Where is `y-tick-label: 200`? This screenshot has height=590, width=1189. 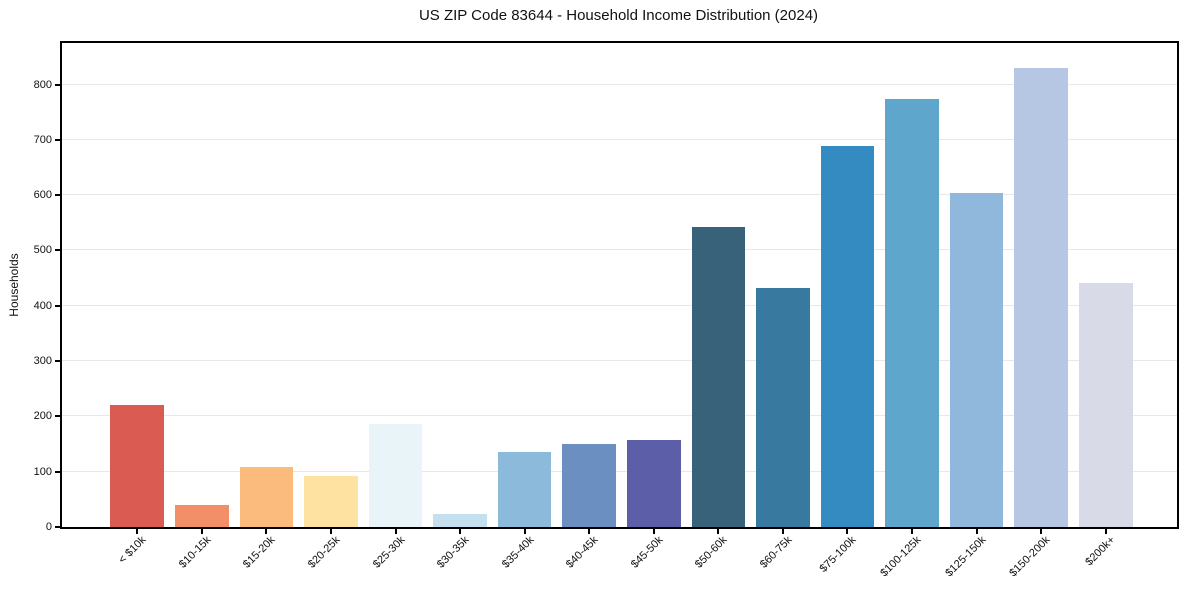 y-tick-label: 200 is located at coordinates (42, 416).